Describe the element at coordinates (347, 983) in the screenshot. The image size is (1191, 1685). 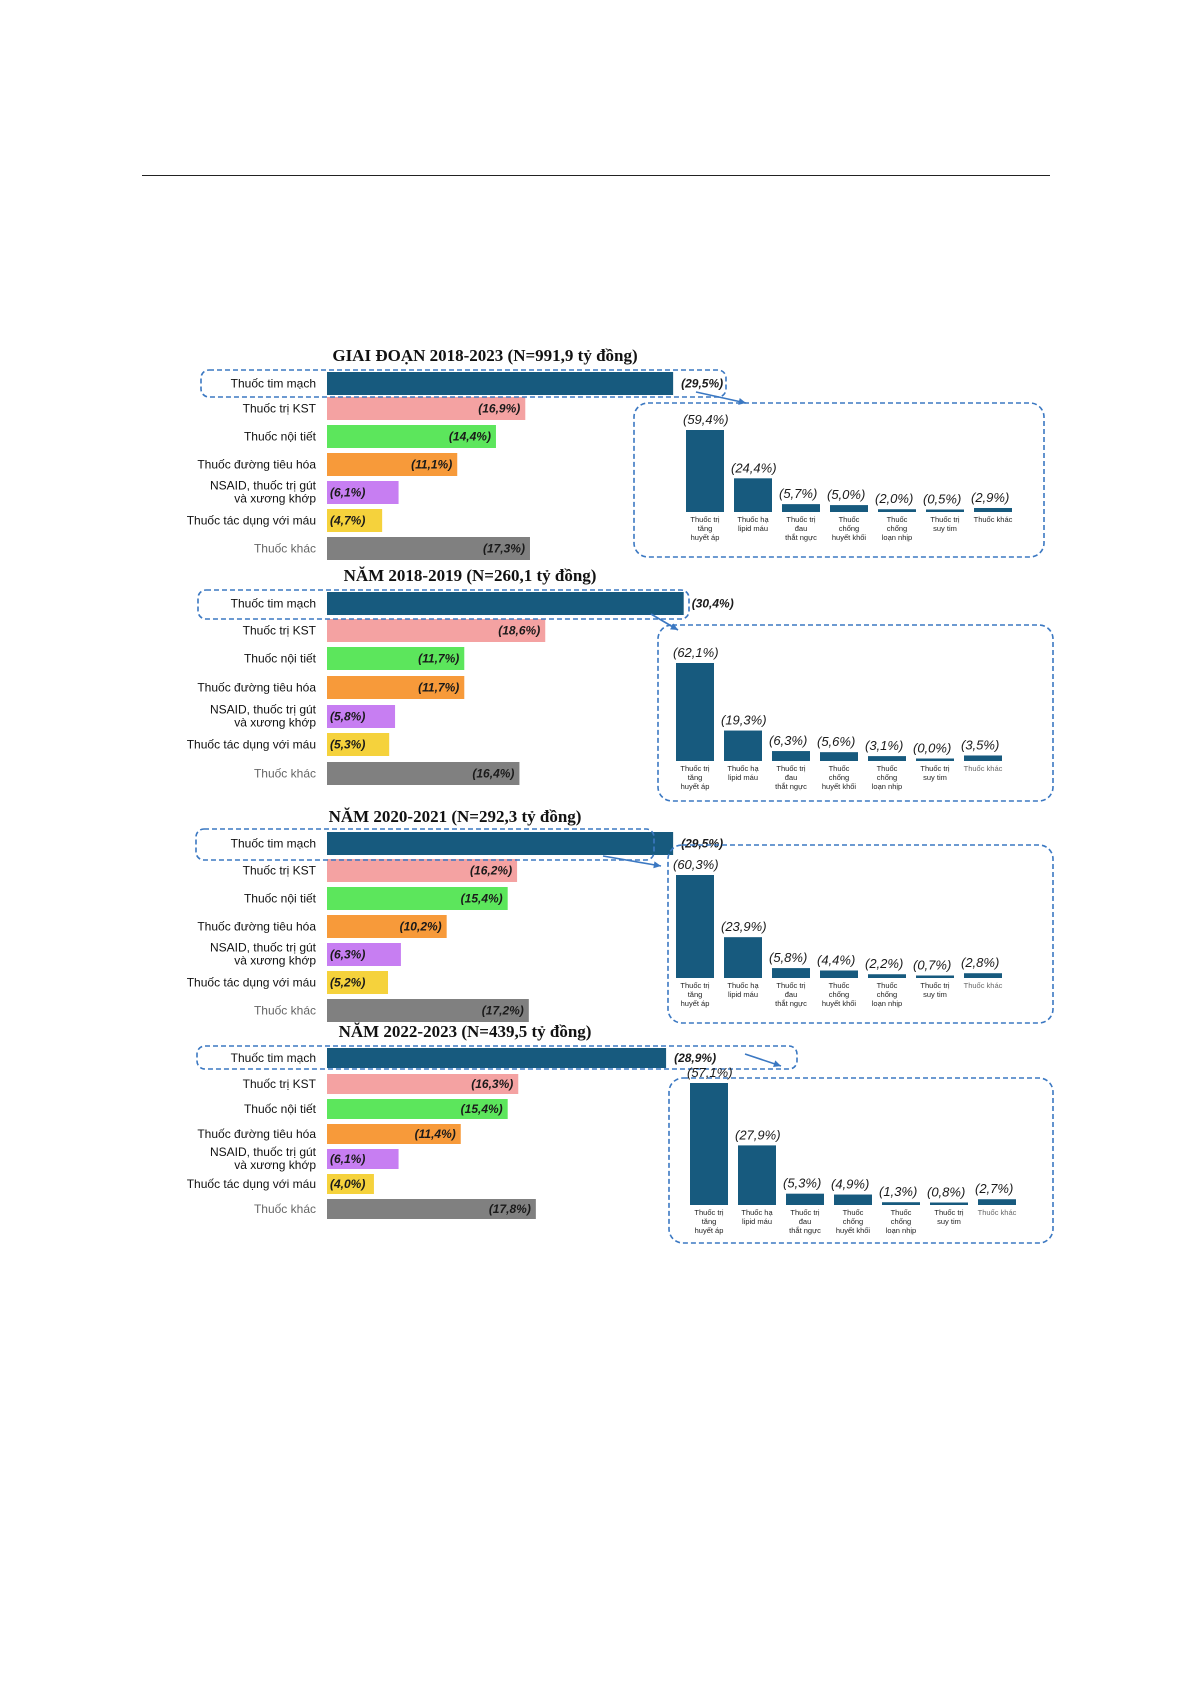
I see `bar-value-label: (5,2%)` at that location.